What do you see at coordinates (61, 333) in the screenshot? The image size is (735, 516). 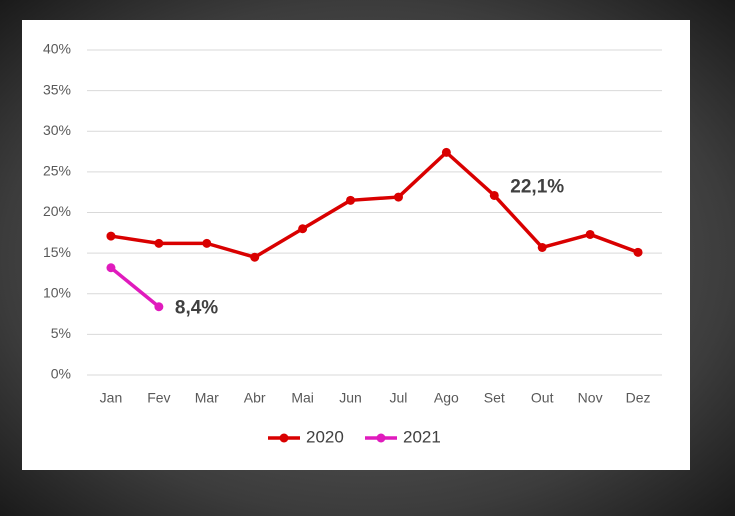 I see `y-tick-label: 5%` at bounding box center [61, 333].